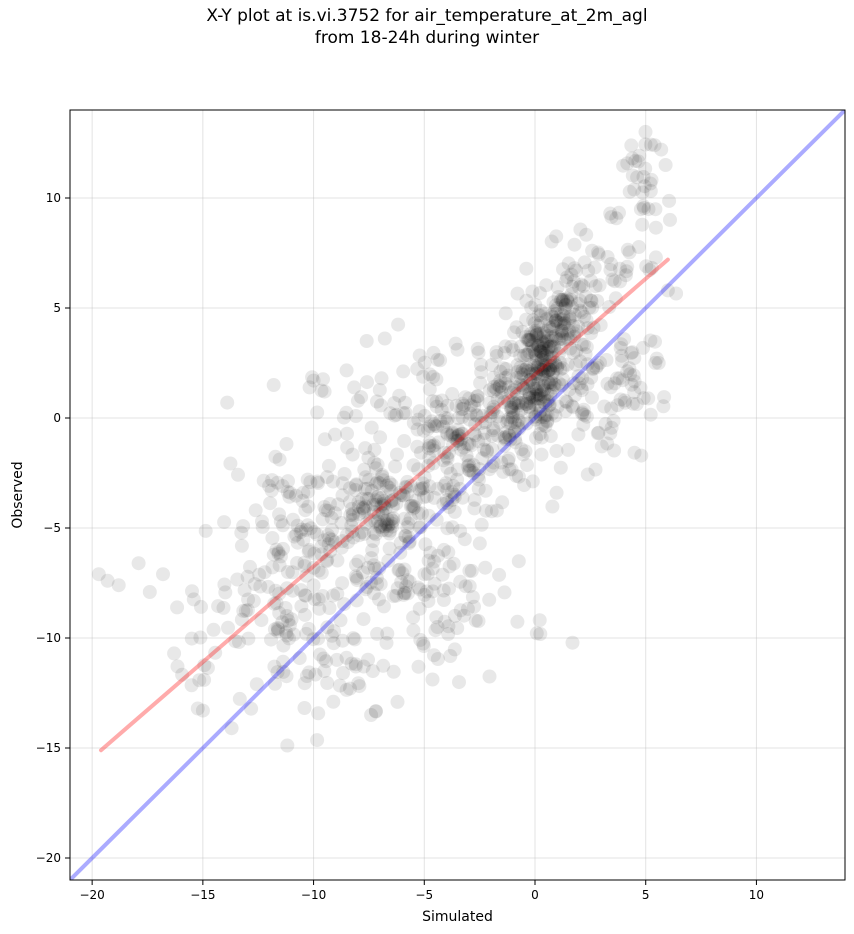 Image resolution: width=854 pixels, height=934 pixels. Describe the element at coordinates (57, 308) in the screenshot. I see `y-tick-label: 5` at that location.